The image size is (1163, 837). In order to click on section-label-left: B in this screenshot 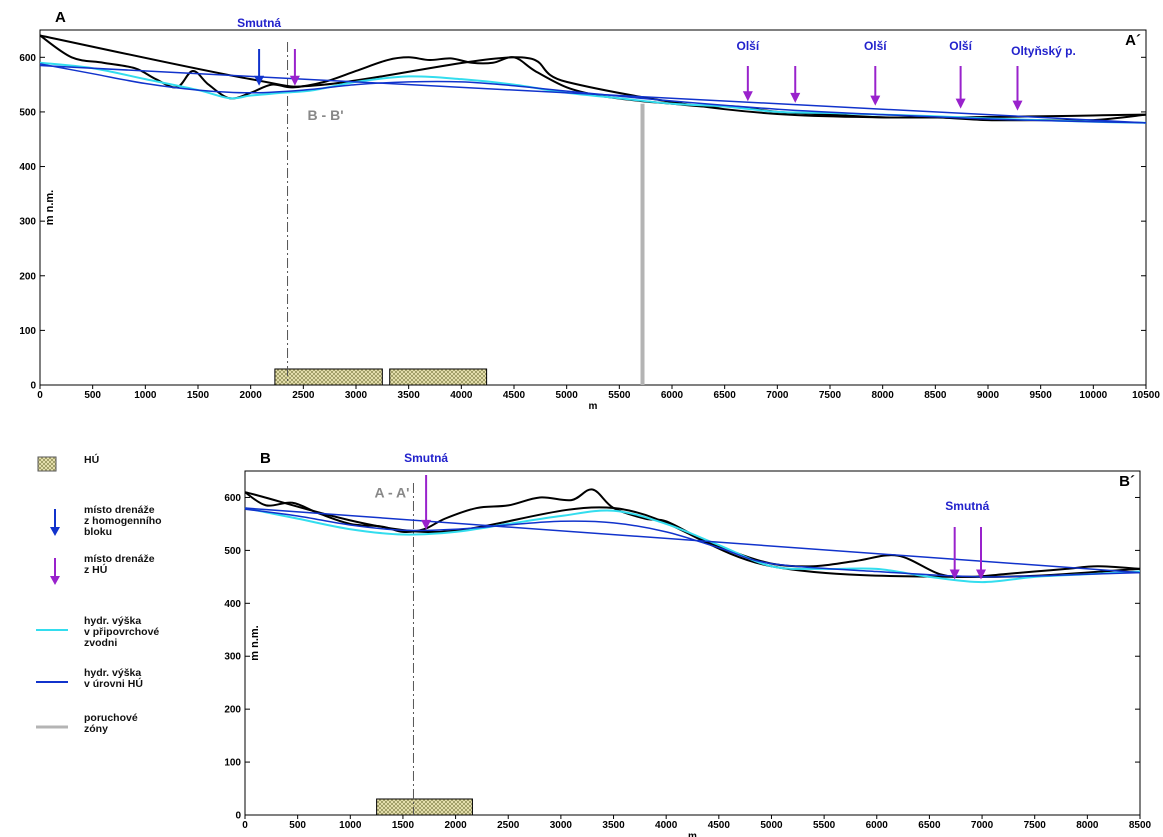, I will do `click(265, 458)`.